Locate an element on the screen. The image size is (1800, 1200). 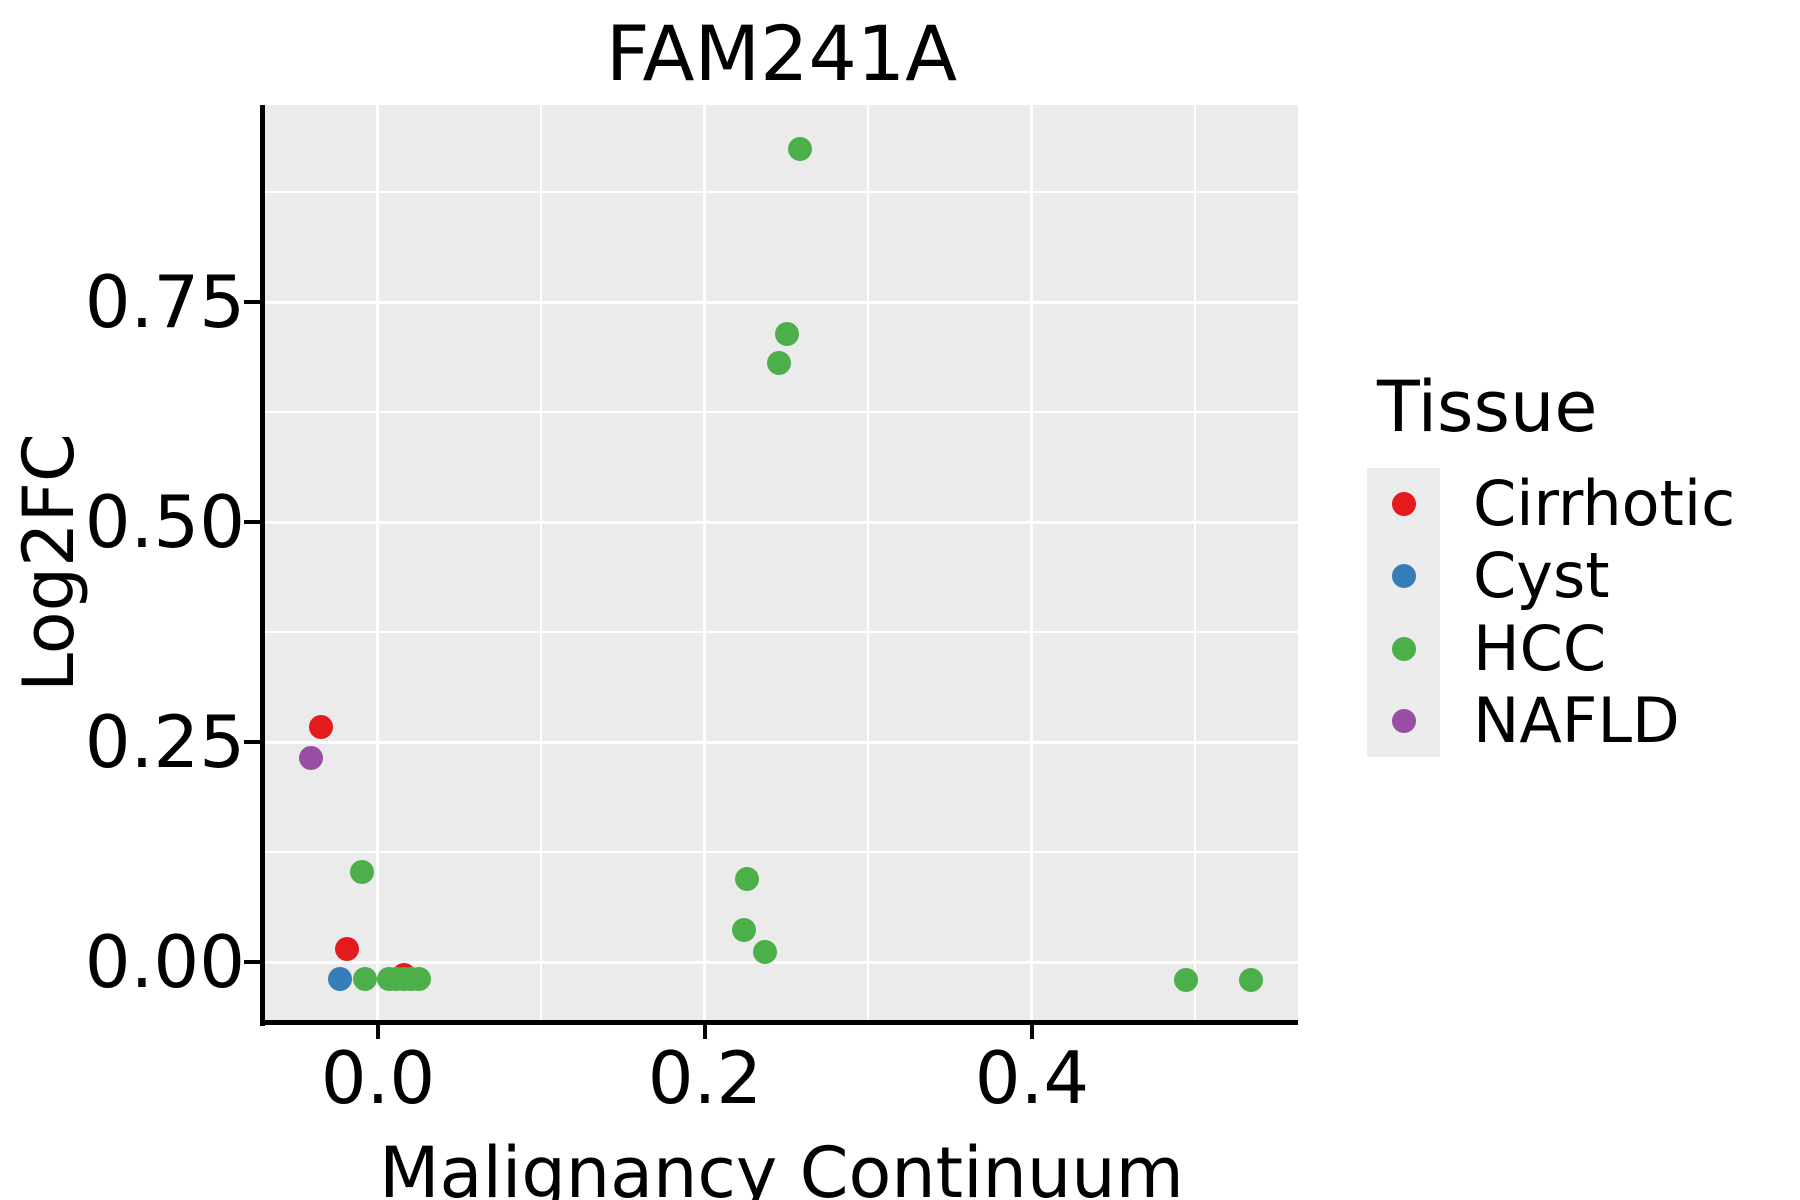
plot-title: FAM241A is located at coordinates (781, 53).